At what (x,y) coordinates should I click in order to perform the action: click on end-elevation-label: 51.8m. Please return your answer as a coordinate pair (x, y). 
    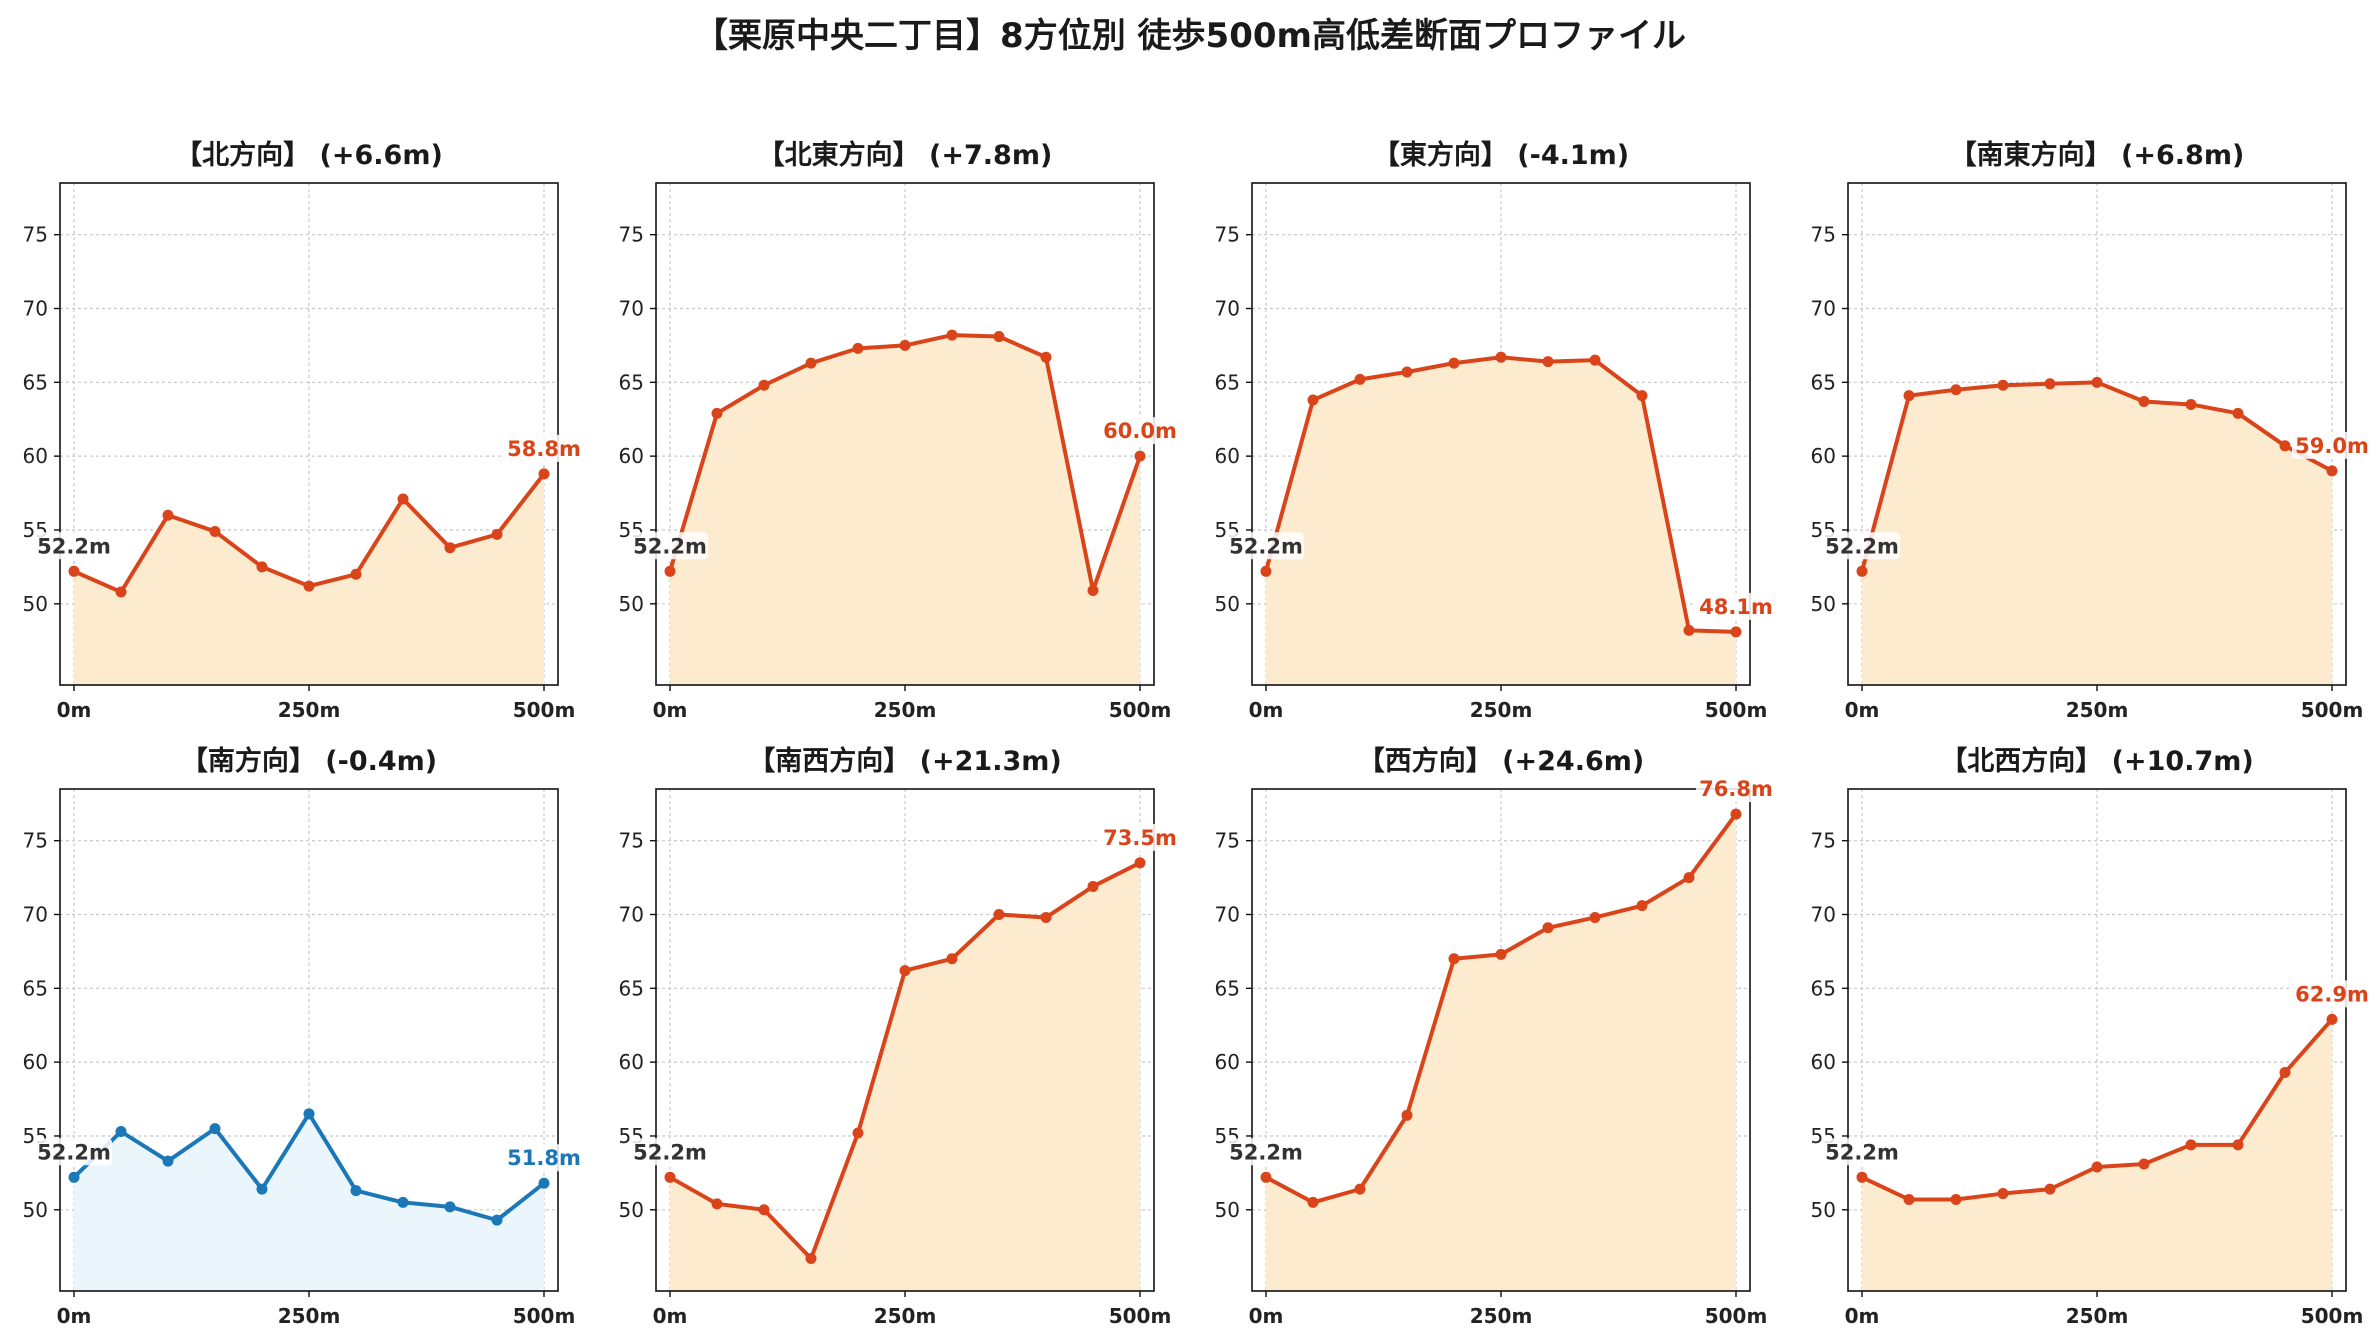
    Looking at the image, I should click on (544, 1158).